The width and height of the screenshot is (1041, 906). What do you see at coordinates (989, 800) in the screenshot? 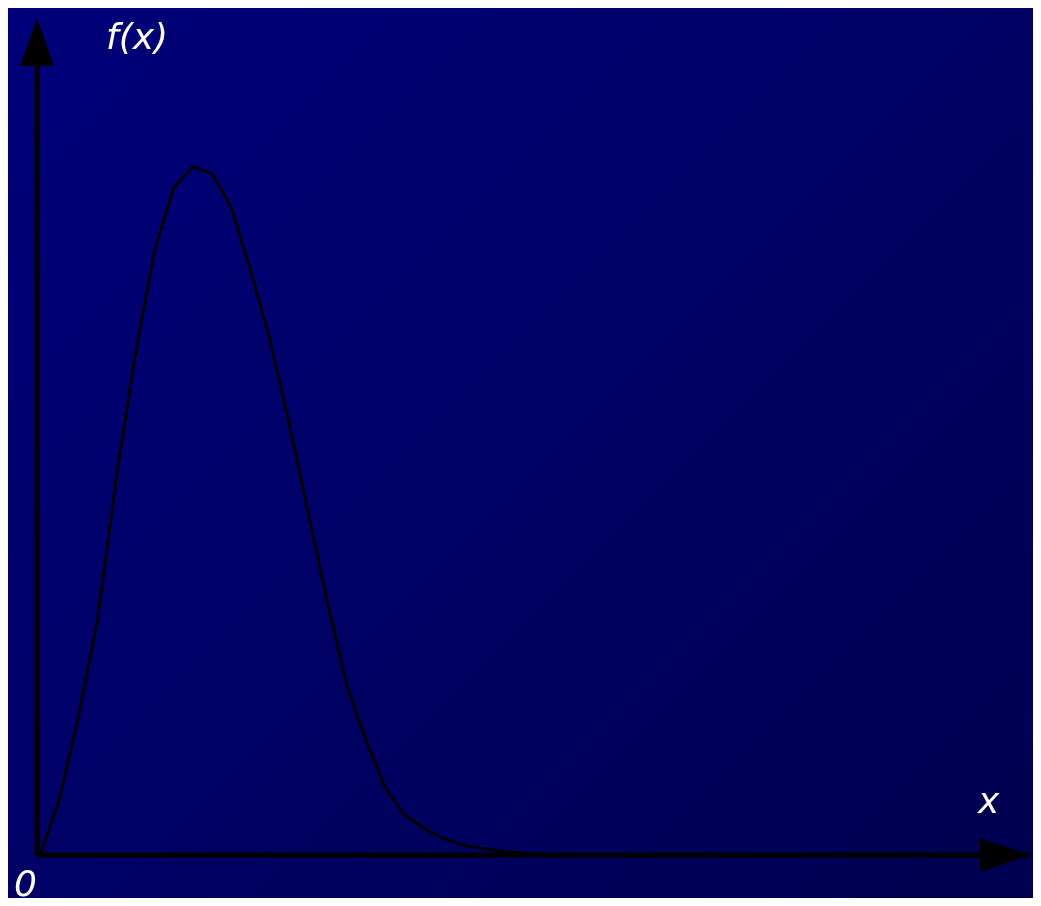
I see `x-axis-title: x` at bounding box center [989, 800].